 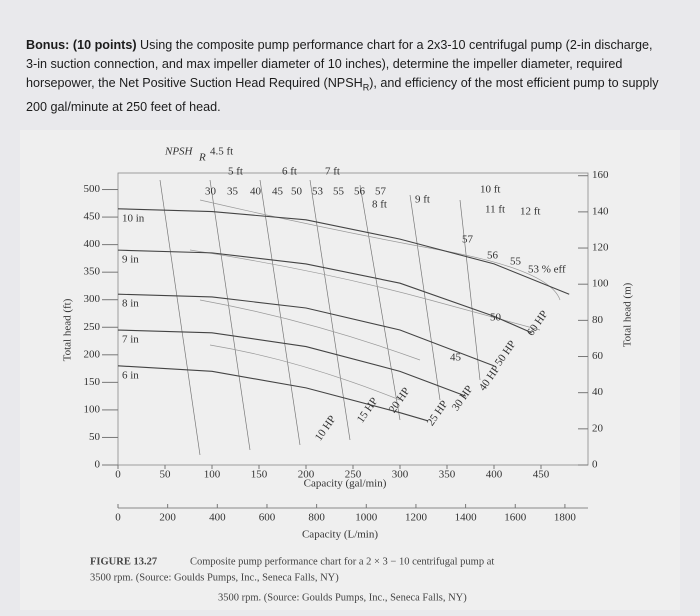 What do you see at coordinates (515, 518) in the screenshot?
I see `x2-tick-label: 1600` at bounding box center [515, 518].